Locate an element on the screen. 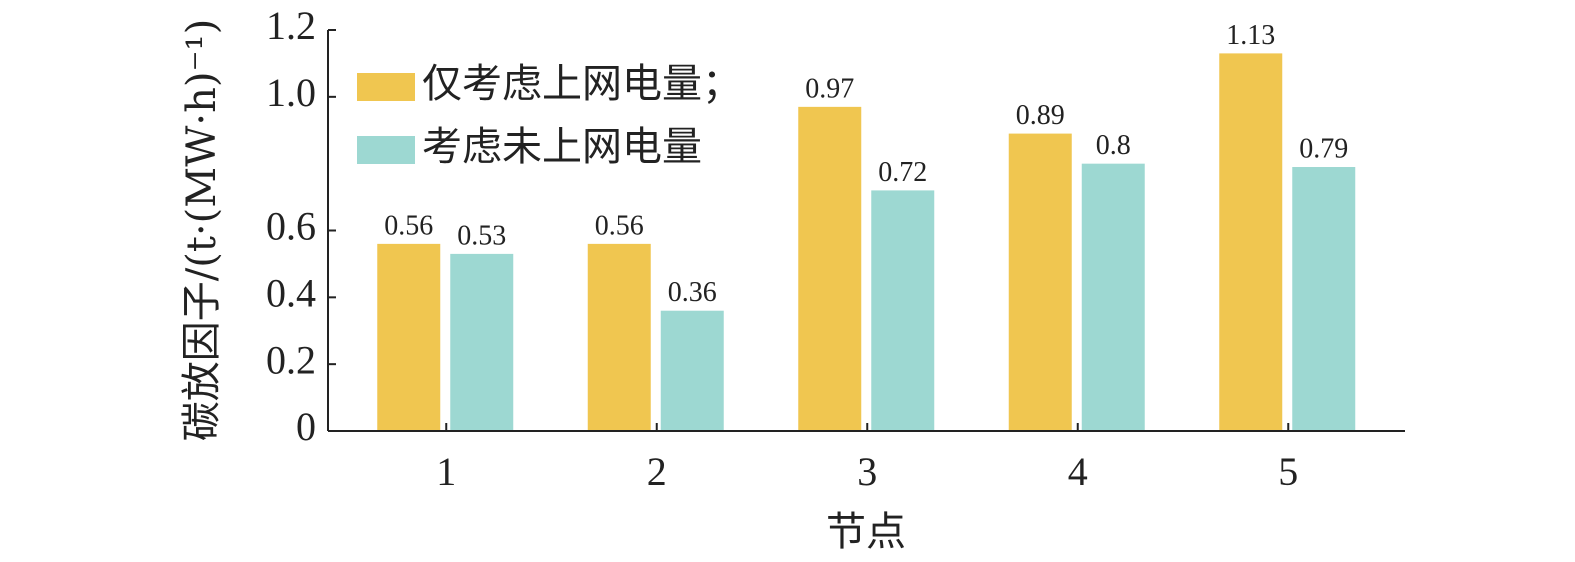  value-label: 0.8 is located at coordinates (1113, 145).